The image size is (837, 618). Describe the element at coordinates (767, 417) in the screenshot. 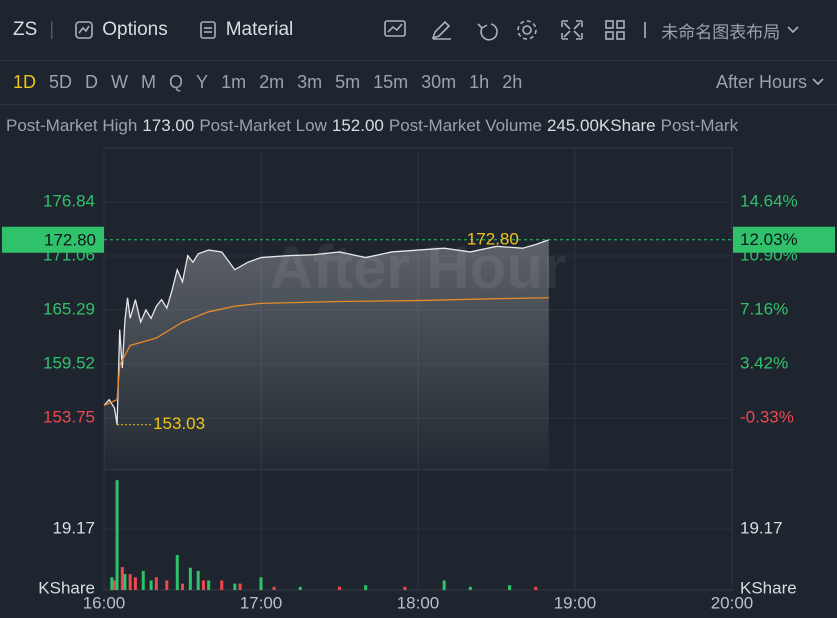

I see `y2-tick-label: -0.33%` at that location.